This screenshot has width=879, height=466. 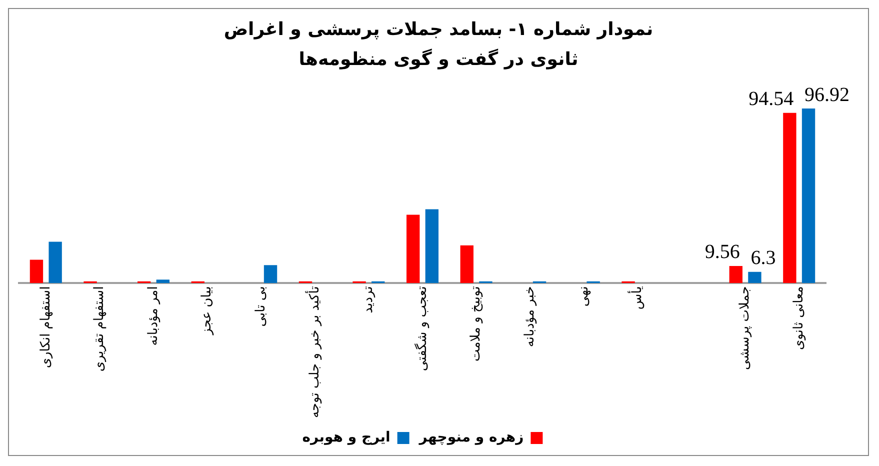 What do you see at coordinates (771, 99) in the screenshot?
I see `data-label: 94.54` at bounding box center [771, 99].